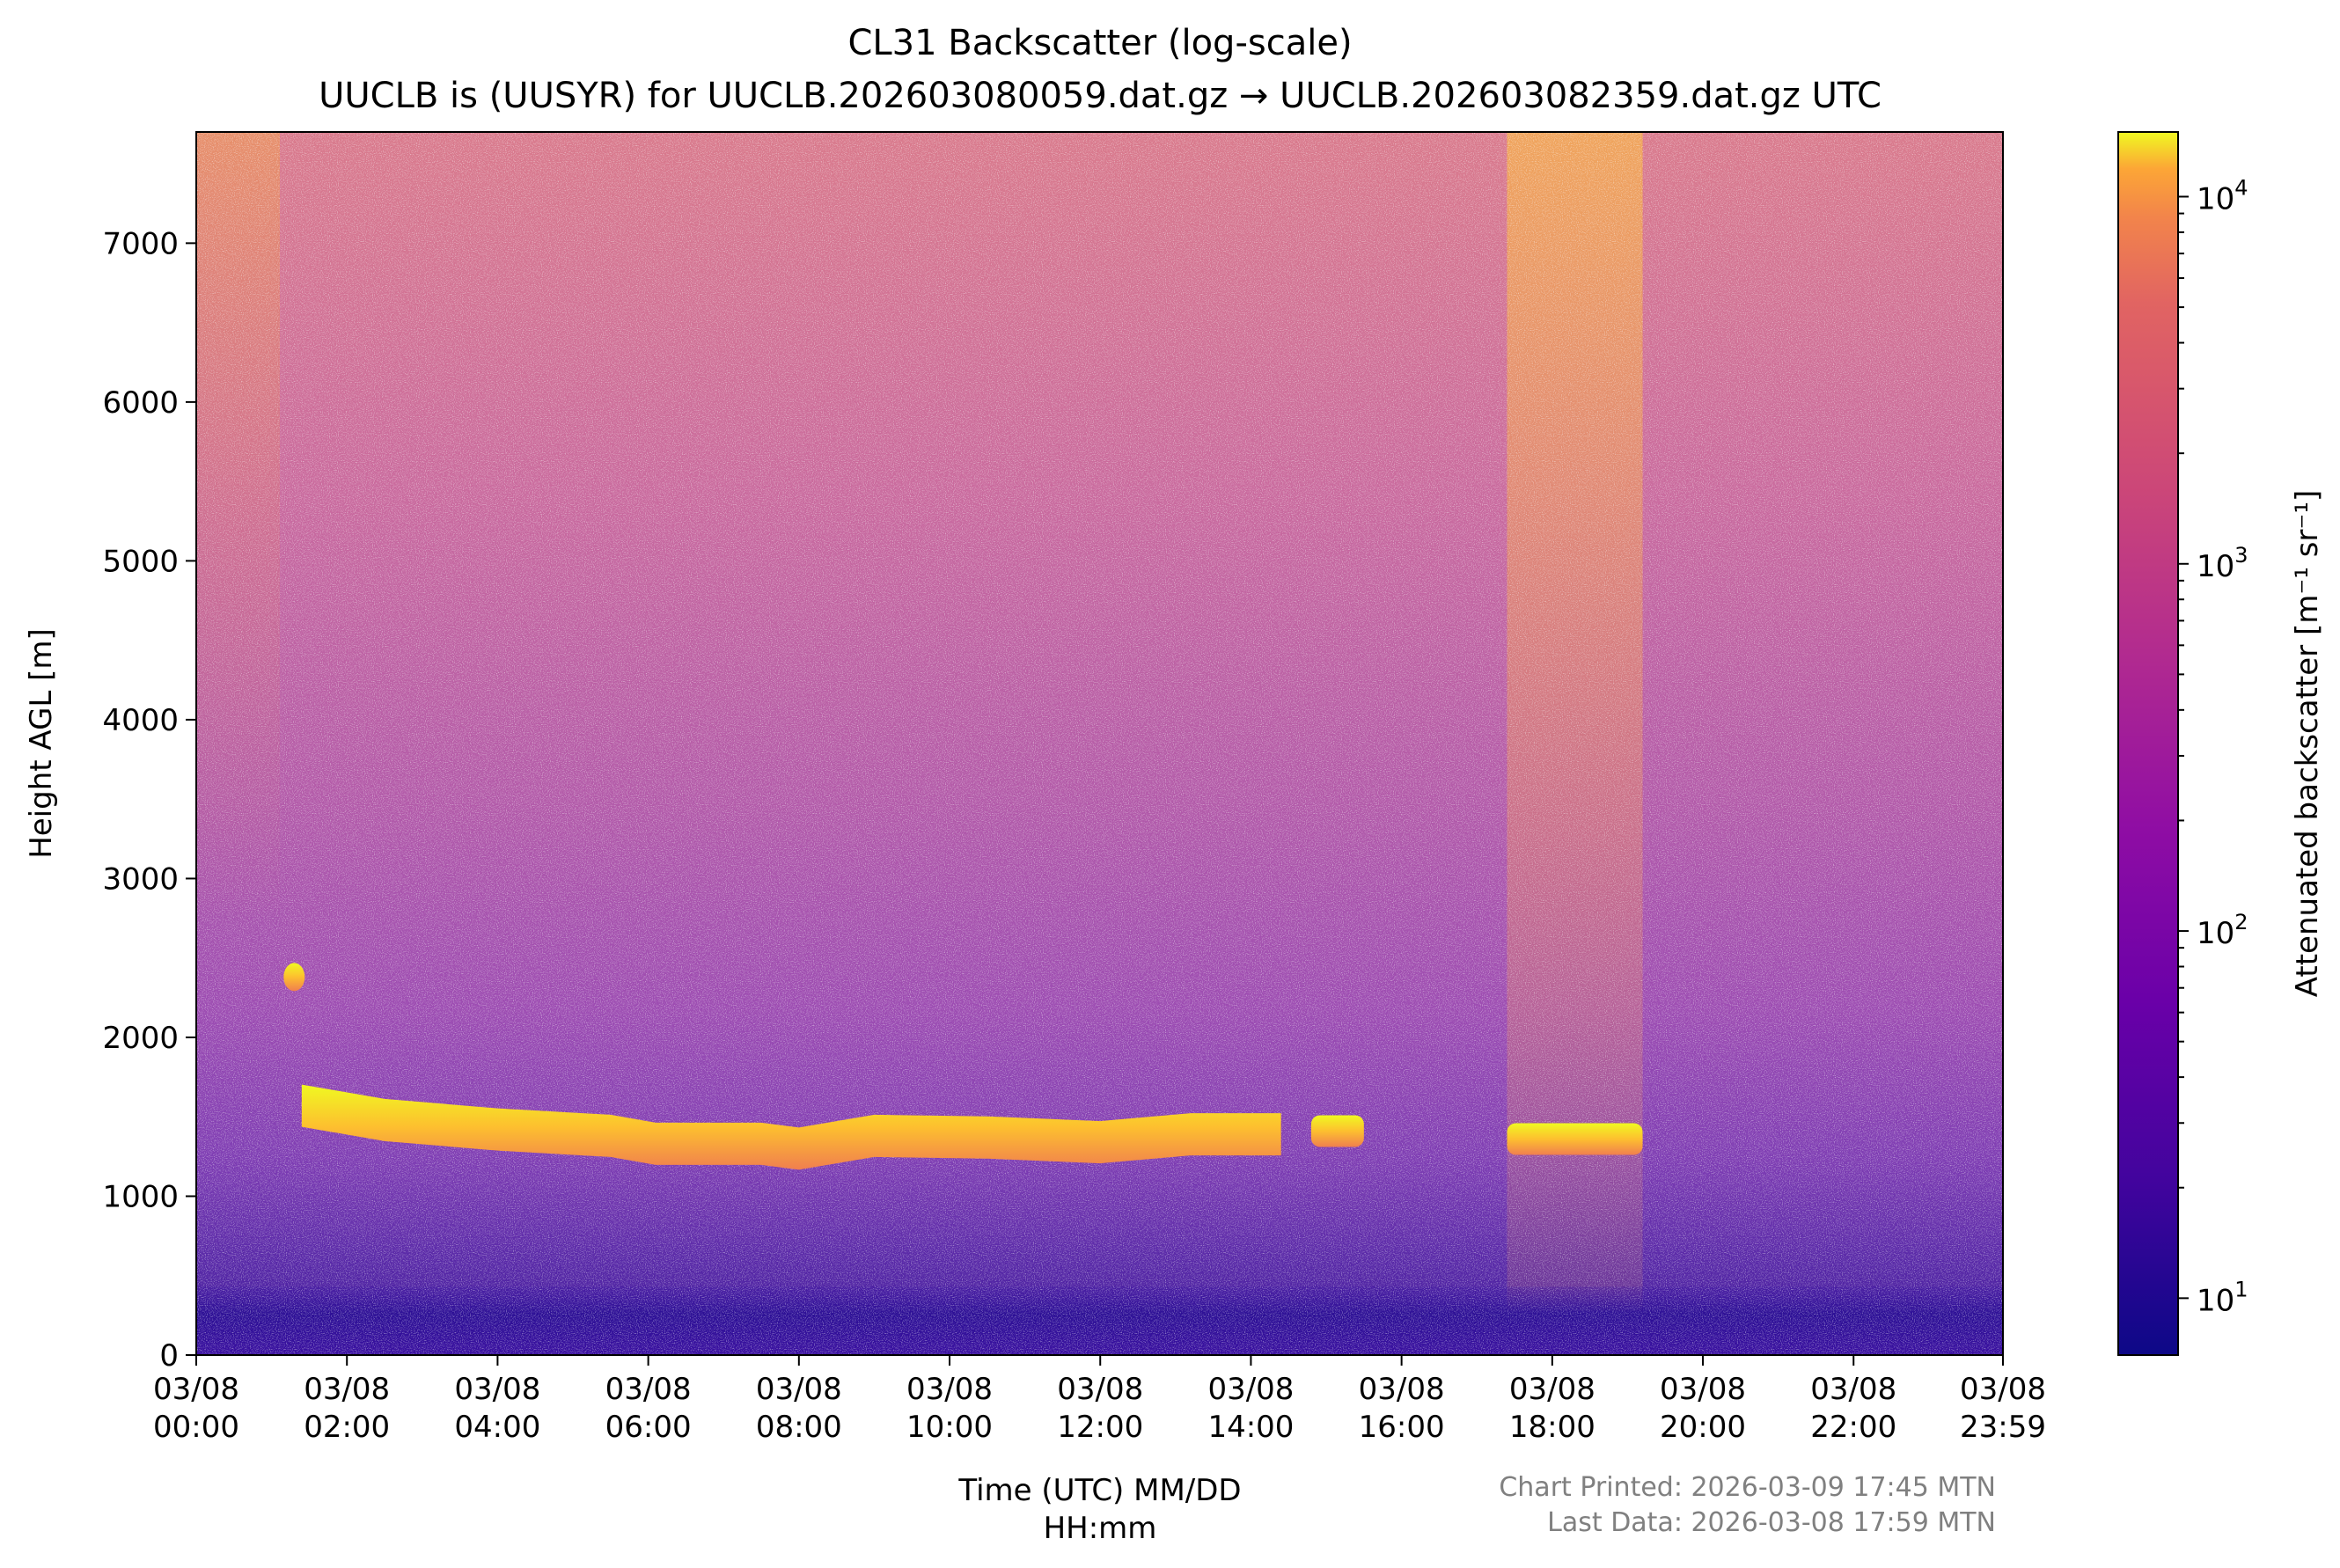 The image size is (2340, 1568). What do you see at coordinates (1703, 1427) in the screenshot?
I see `x-tick-time: 20:00` at bounding box center [1703, 1427].